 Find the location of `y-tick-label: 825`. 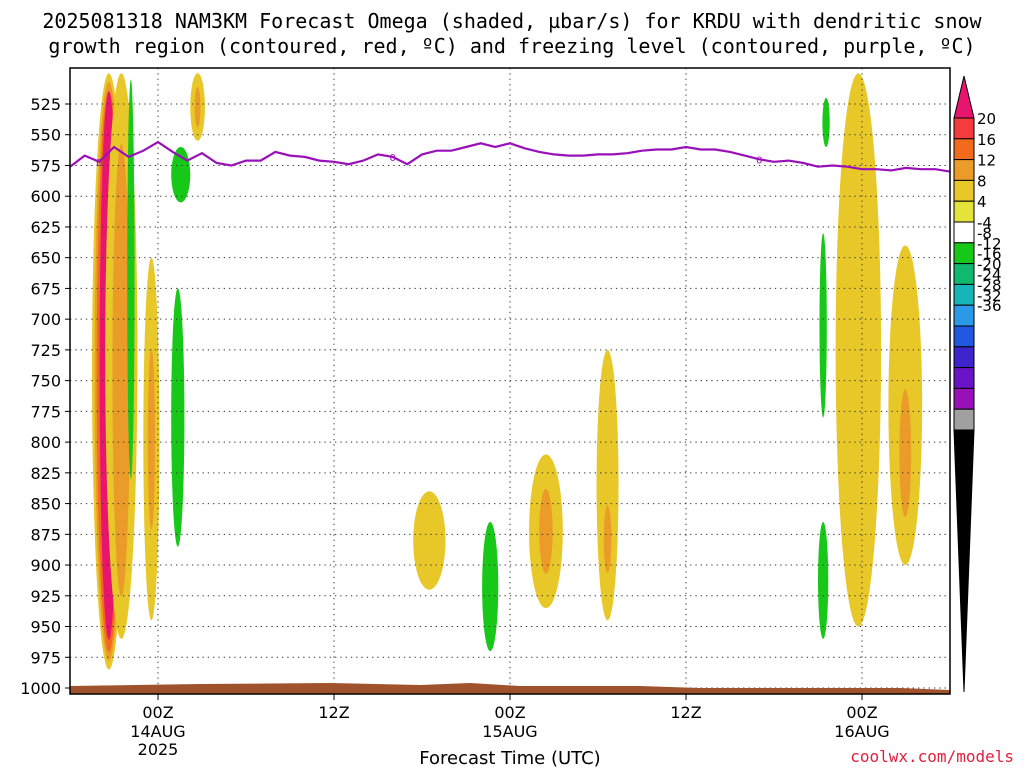

y-tick-label: 825 is located at coordinates (45, 473).